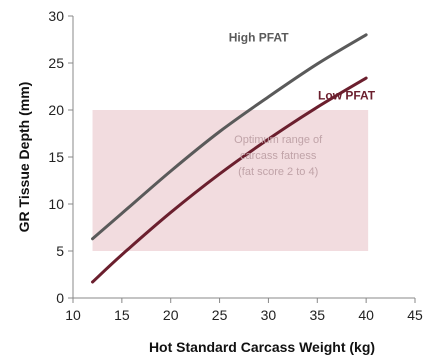 The height and width of the screenshot is (361, 430). Describe the element at coordinates (56, 63) in the screenshot. I see `y-tick-label: 25` at that location.